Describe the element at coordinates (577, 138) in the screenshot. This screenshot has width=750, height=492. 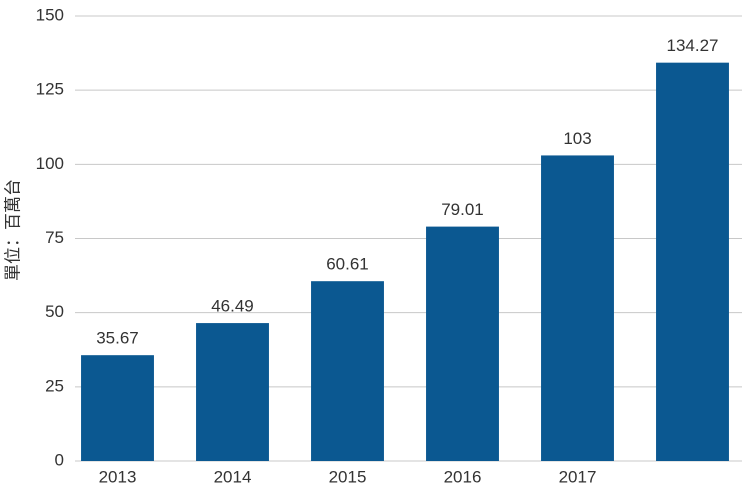
I see `value-label: 103` at that location.